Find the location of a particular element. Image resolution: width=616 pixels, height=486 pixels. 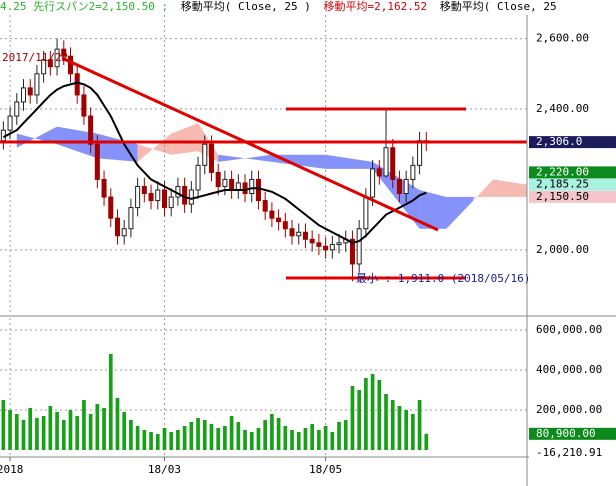

value-label: 2,220.00 is located at coordinates (562, 171).